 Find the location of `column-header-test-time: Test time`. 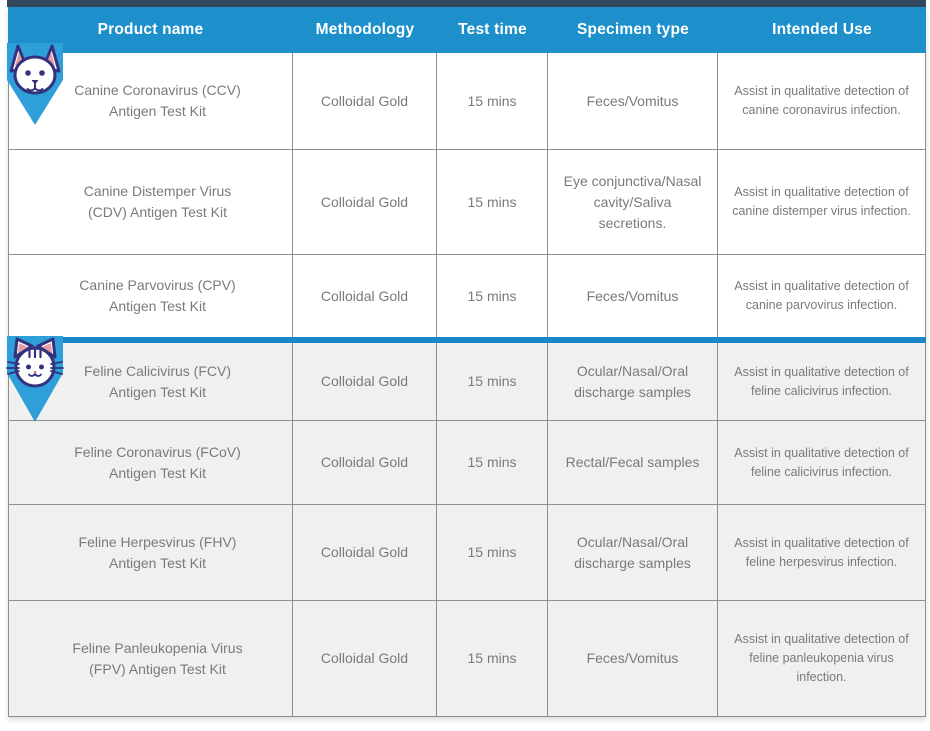

column-header-test-time: Test time is located at coordinates (492, 29).